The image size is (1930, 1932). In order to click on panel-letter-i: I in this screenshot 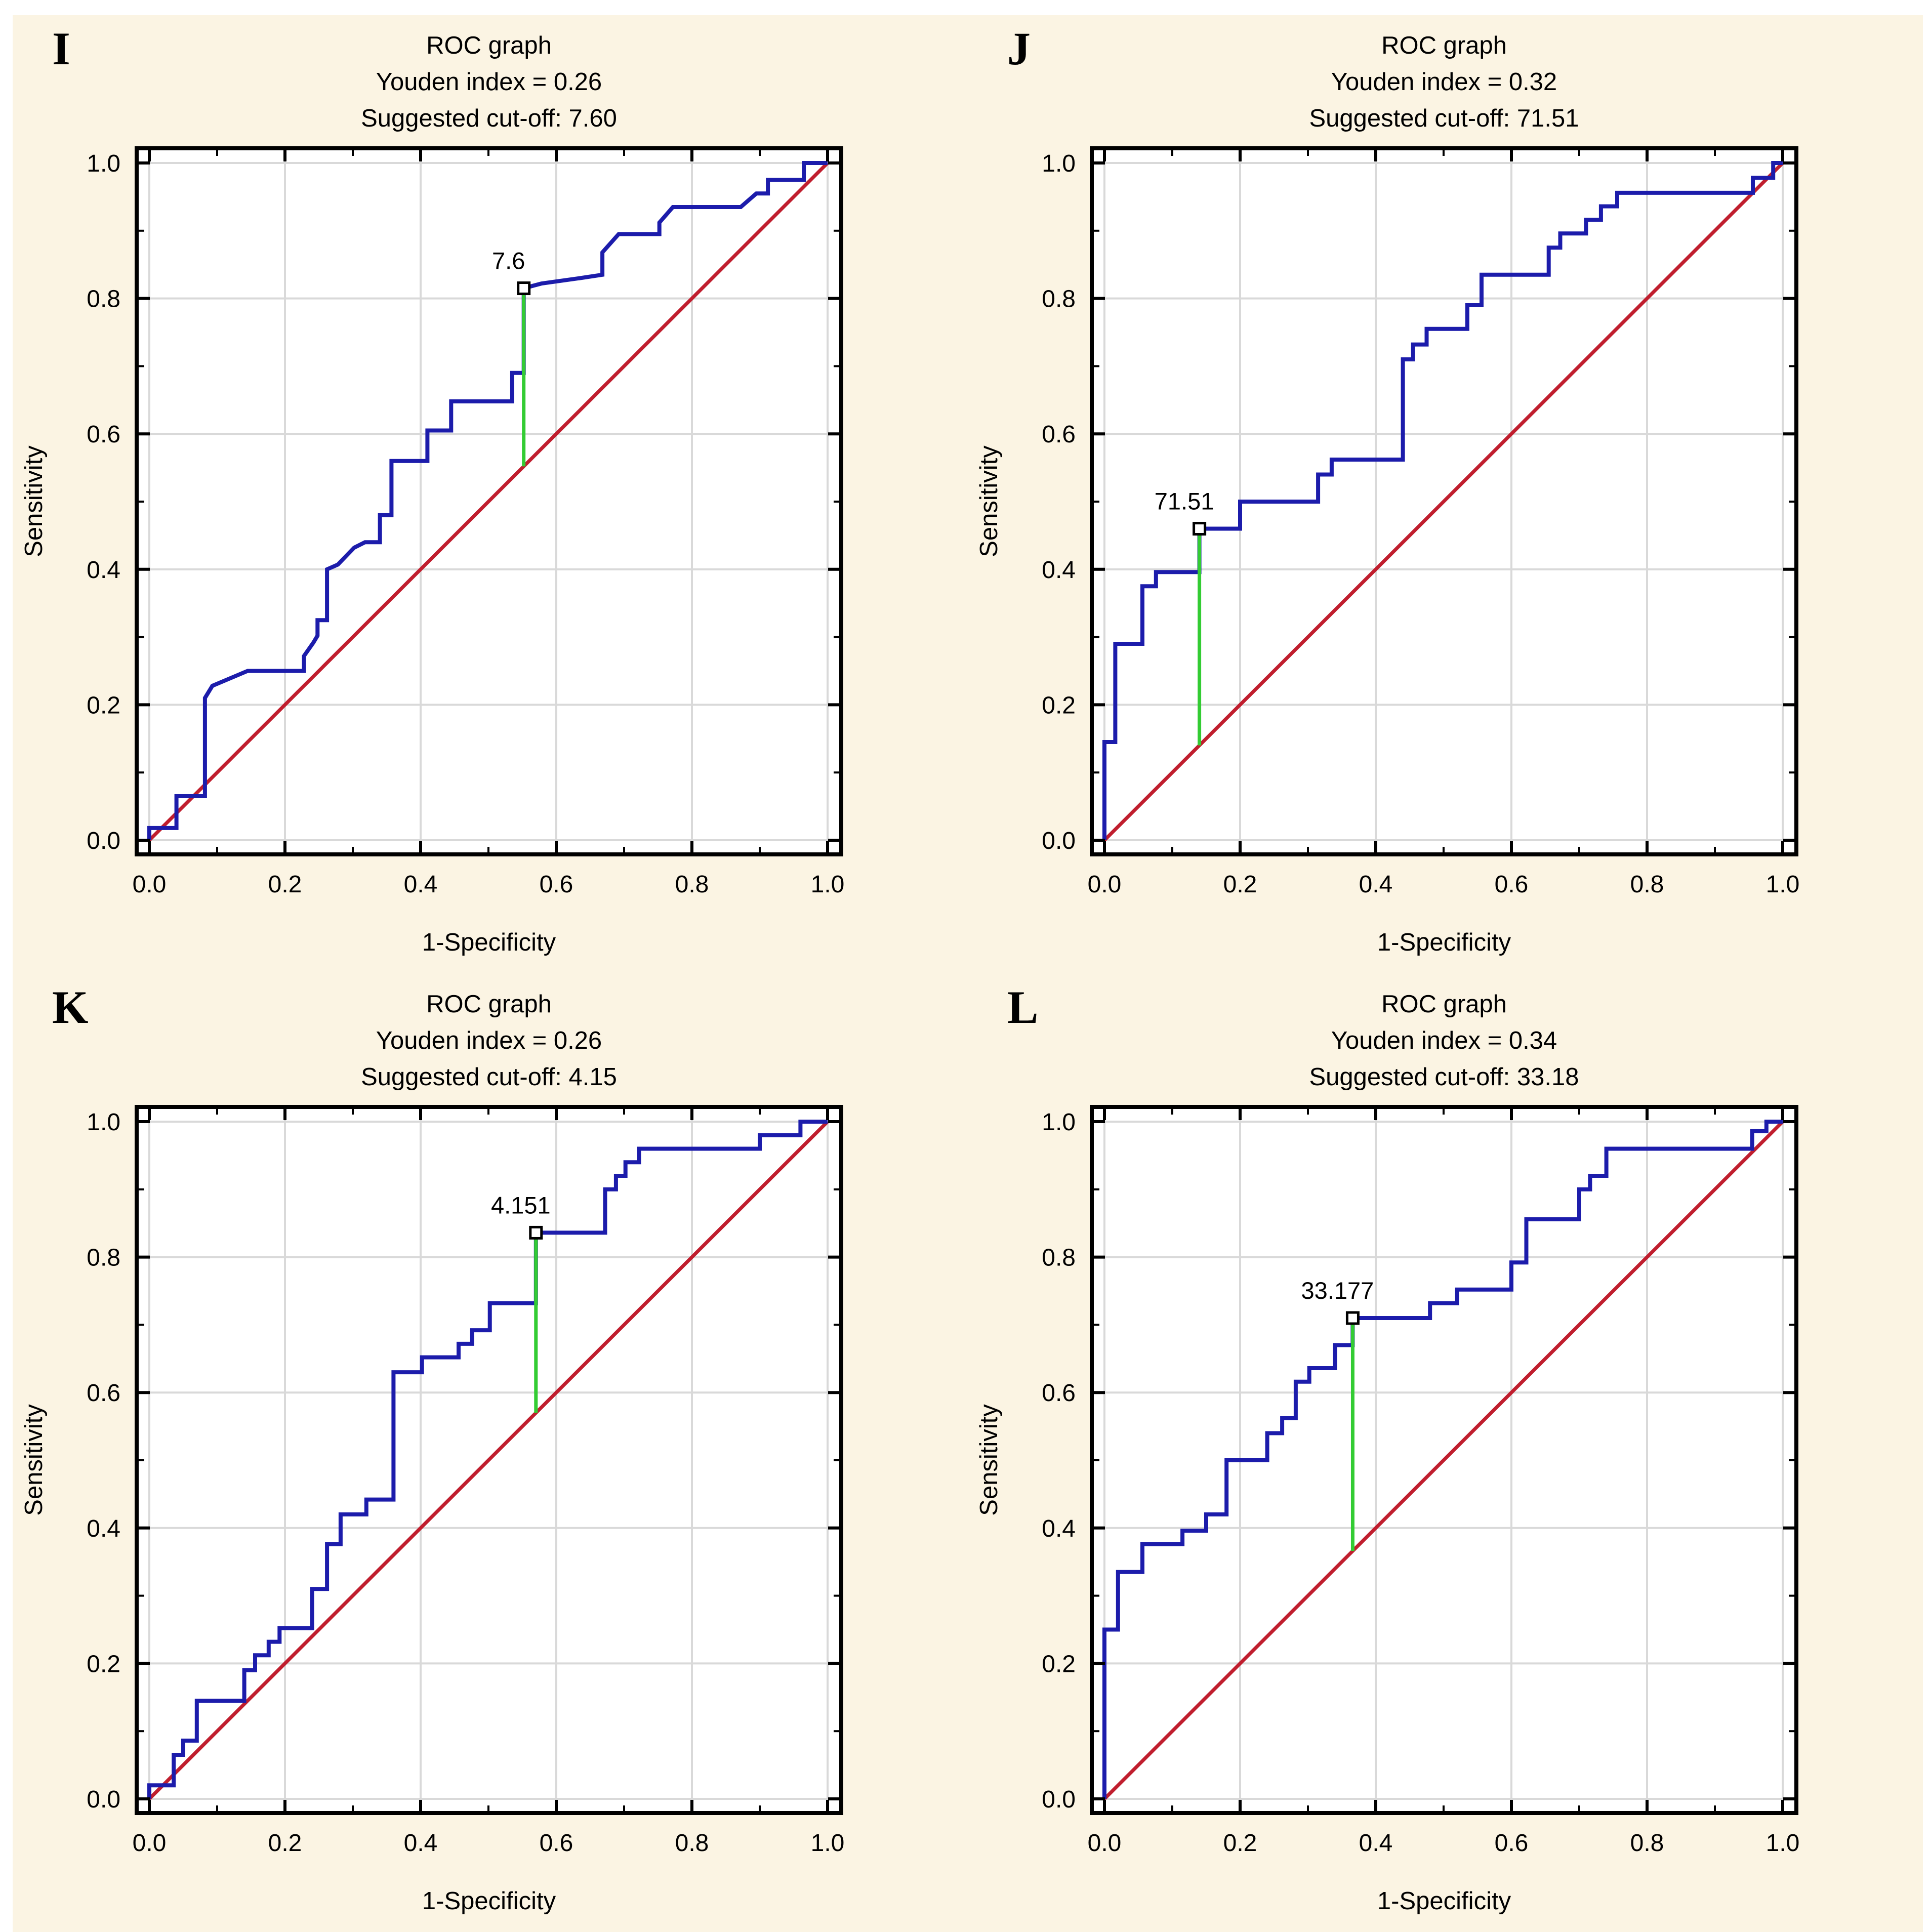, I will do `click(61, 48)`.